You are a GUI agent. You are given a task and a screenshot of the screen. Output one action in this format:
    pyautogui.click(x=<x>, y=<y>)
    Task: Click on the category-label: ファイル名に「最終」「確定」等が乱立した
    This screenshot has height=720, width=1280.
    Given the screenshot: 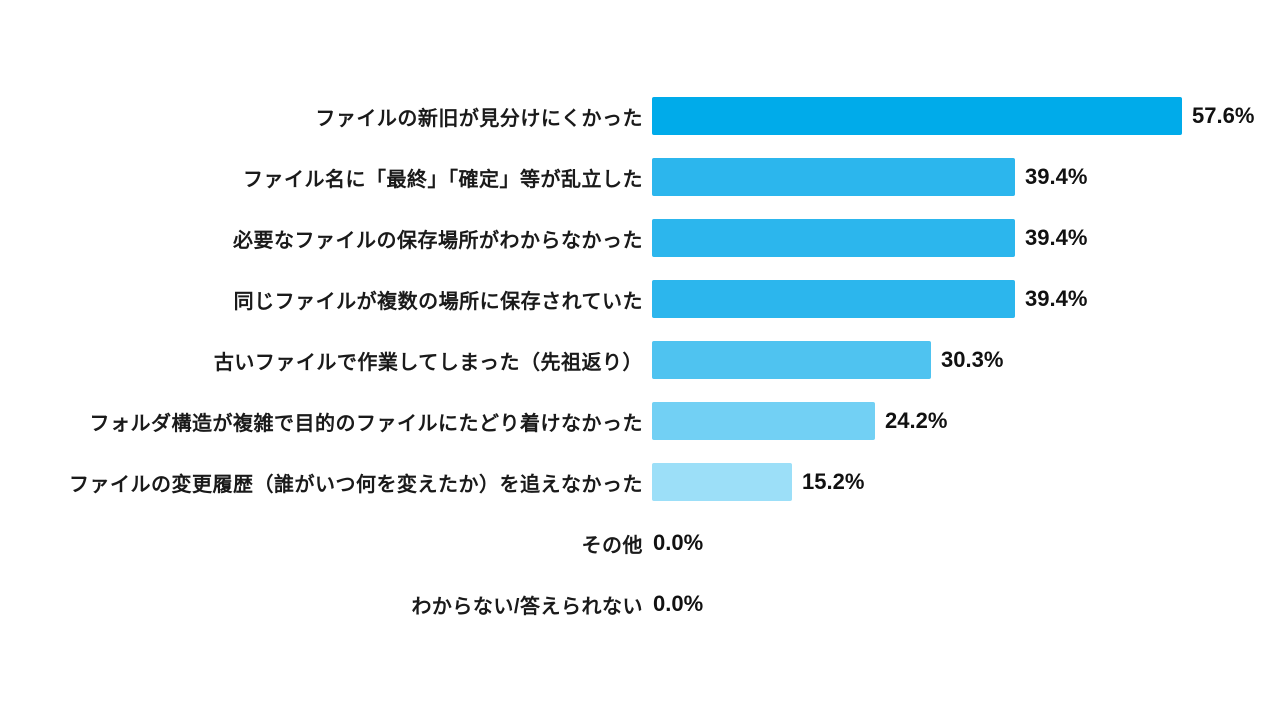 What is the action you would take?
    pyautogui.click(x=443, y=179)
    